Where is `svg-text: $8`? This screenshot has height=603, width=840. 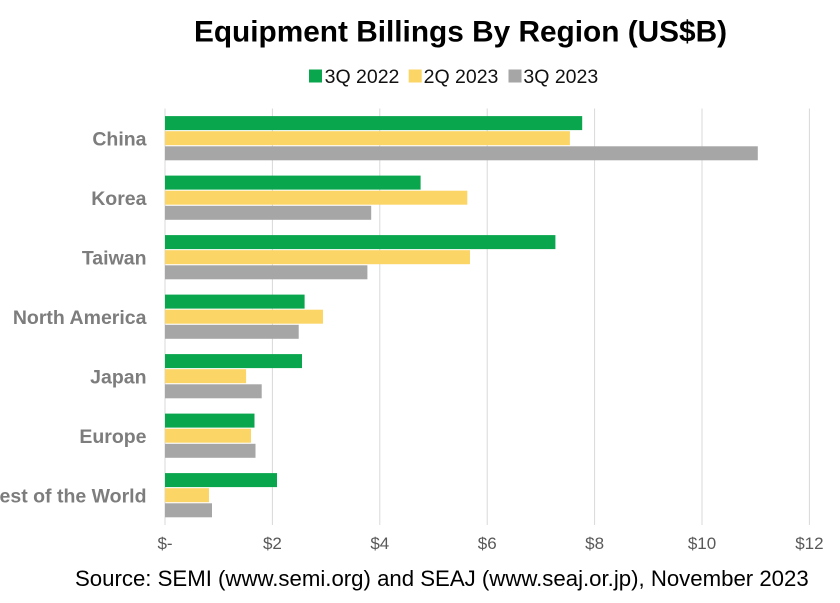 svg-text: $8 is located at coordinates (594, 543).